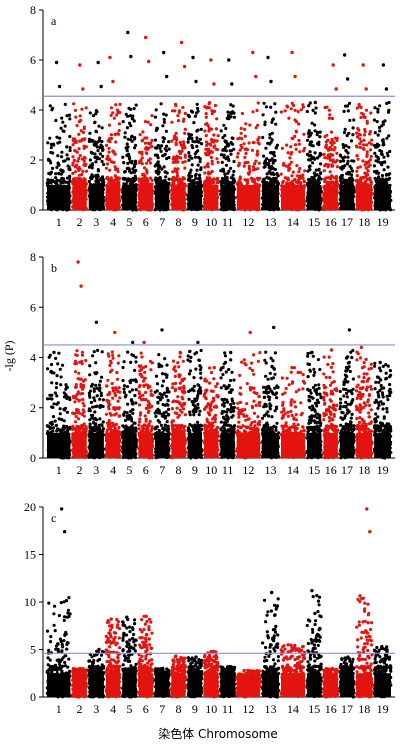 The height and width of the screenshot is (746, 400). I want to click on x-tick-label: 12, so click(248, 222).